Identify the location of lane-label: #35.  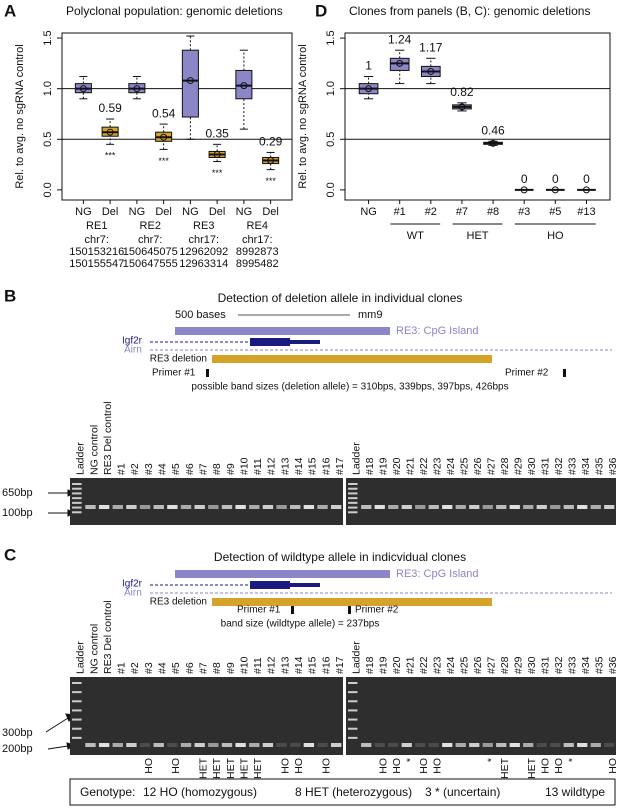
(600, 466).